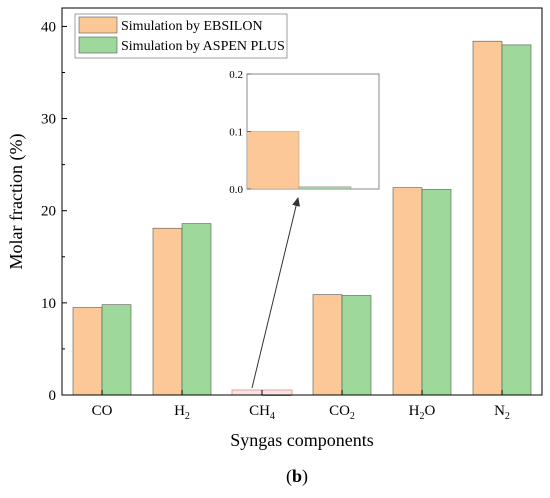  I want to click on panel-label-letter: b, so click(297, 476).